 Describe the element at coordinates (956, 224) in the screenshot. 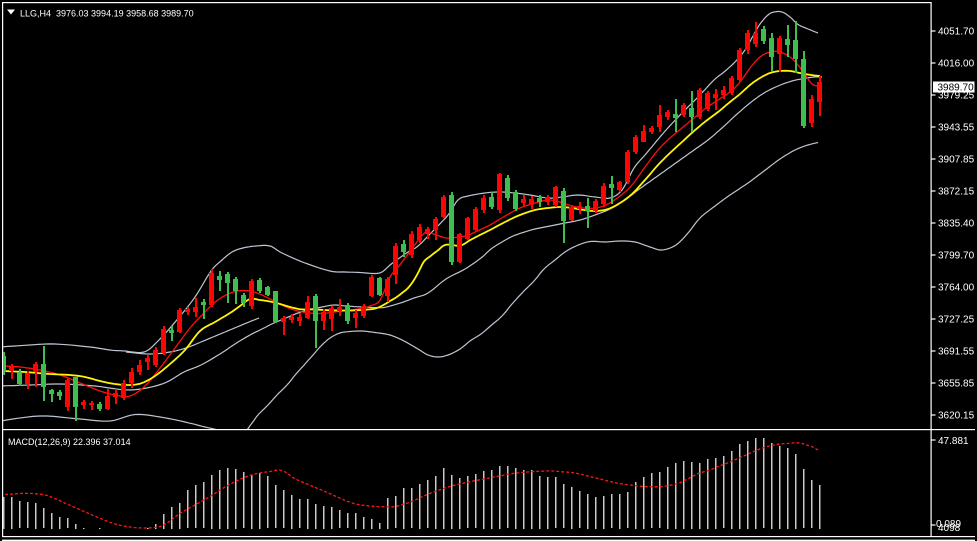

I see `svg-text: 3835.40` at that location.